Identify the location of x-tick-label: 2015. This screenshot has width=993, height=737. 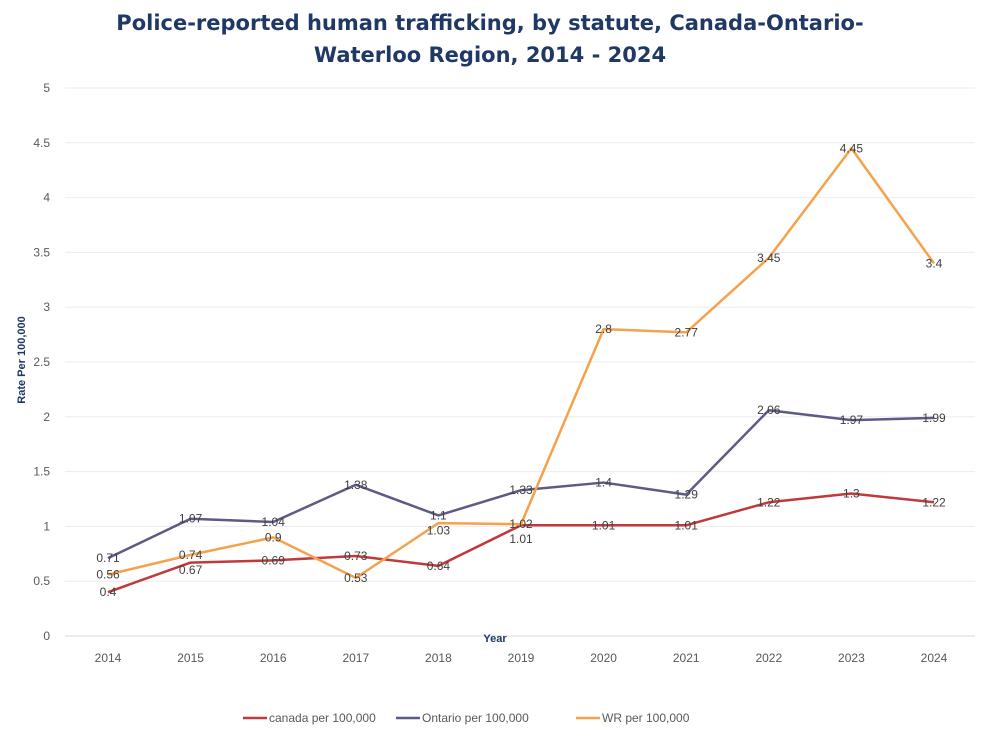
(190, 658).